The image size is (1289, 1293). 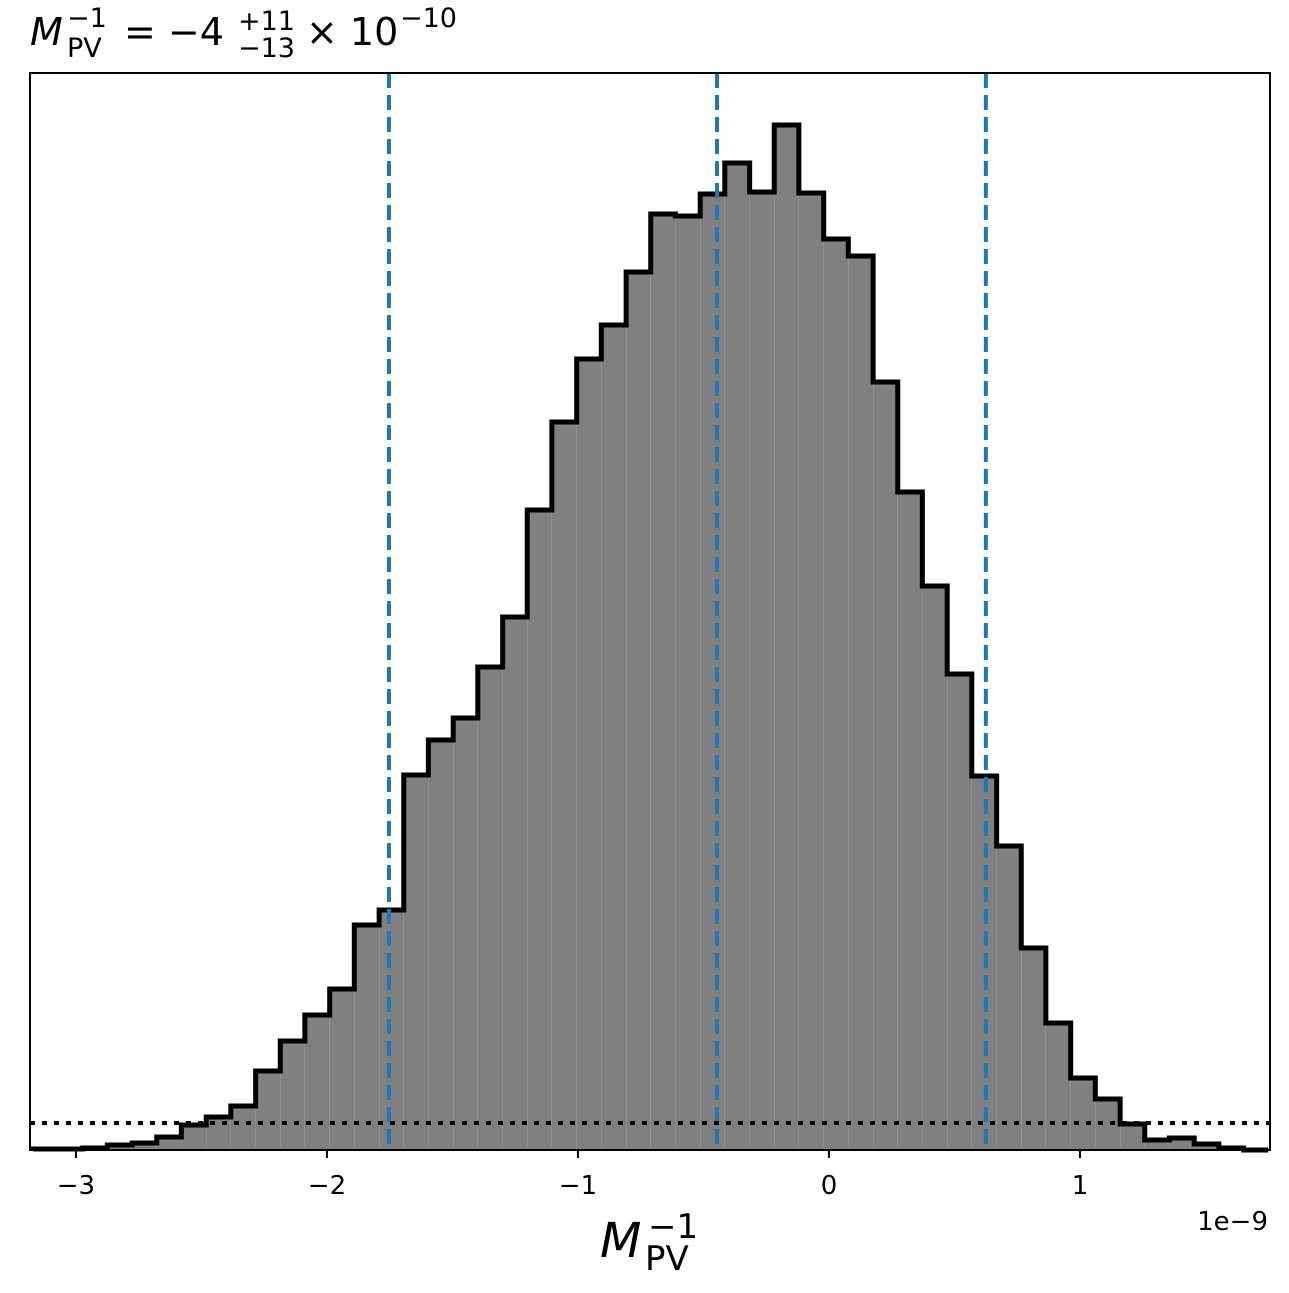 What do you see at coordinates (620, 1241) in the screenshot?
I see `xlabel-part: M` at bounding box center [620, 1241].